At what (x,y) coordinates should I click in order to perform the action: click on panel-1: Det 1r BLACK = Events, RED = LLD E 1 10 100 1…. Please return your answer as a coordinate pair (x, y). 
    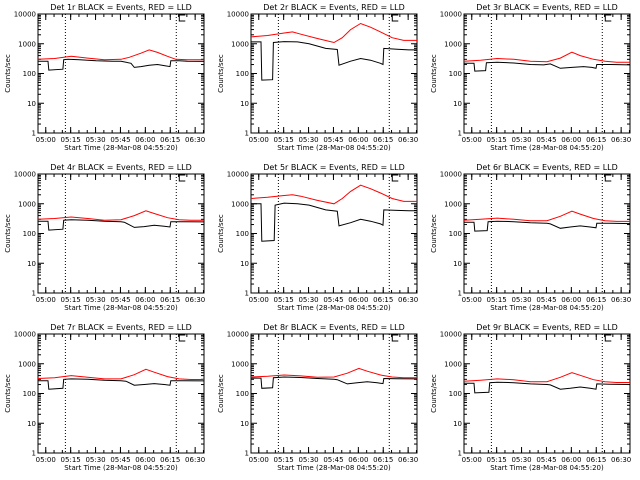
    Looking at the image, I should click on (104, 77).